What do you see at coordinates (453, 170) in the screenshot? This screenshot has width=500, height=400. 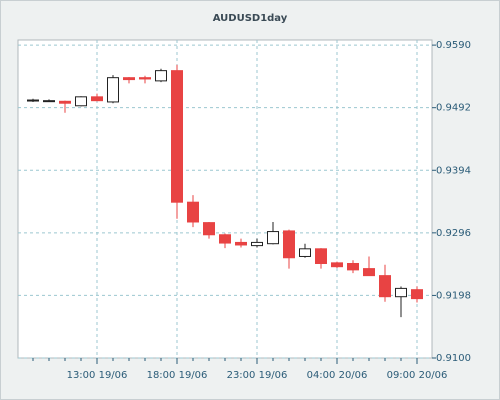 I see `y-tick-label: 0.9394` at bounding box center [453, 170].